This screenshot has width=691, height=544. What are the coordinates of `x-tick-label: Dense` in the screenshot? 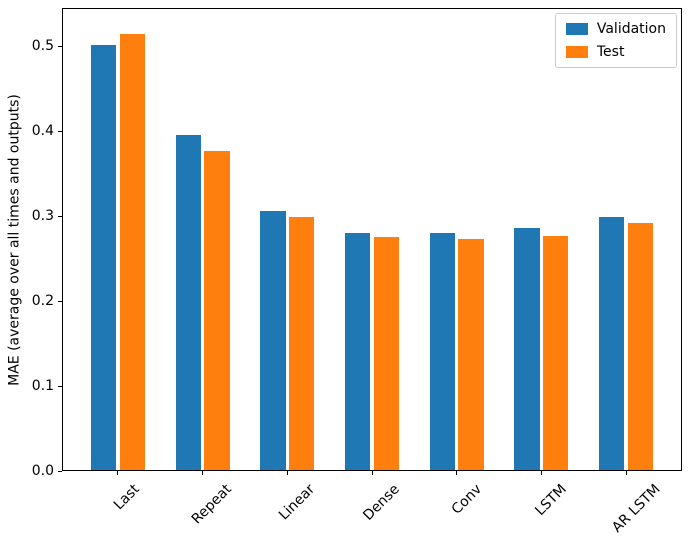 It's located at (382, 502).